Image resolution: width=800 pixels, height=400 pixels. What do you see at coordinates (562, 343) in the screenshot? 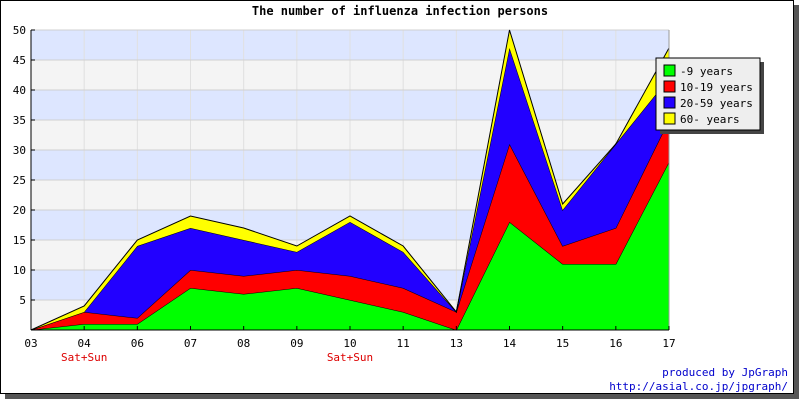
I see `x-tick-label: 15` at bounding box center [562, 343].